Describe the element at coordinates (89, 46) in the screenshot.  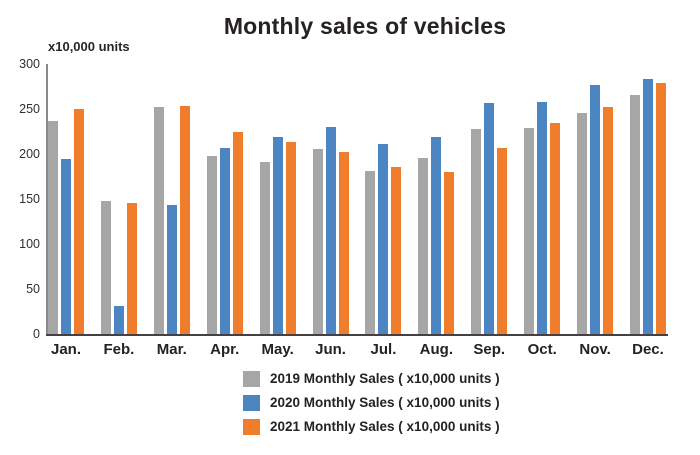
I see `y-axis-unit-label: x10,000 units` at that location.